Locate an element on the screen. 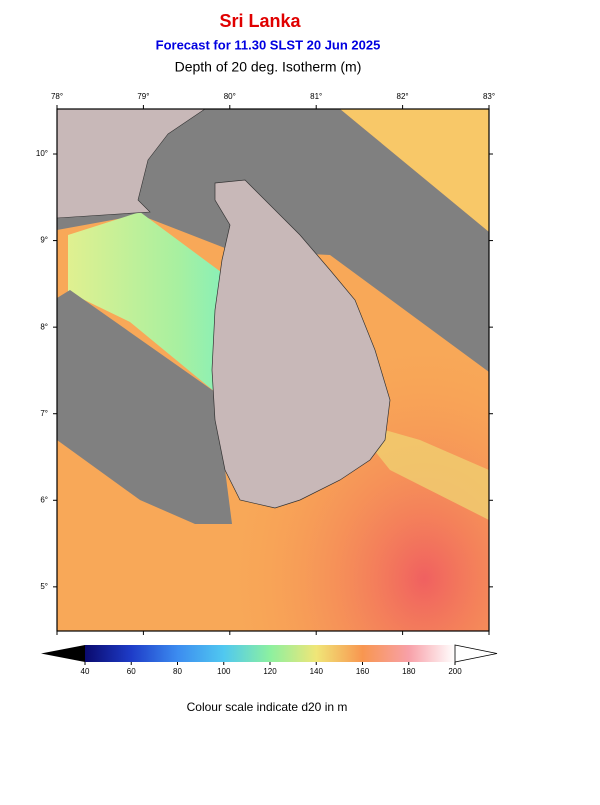 The width and height of the screenshot is (600, 805). lat-tick-label: 10° is located at coordinates (42, 153).